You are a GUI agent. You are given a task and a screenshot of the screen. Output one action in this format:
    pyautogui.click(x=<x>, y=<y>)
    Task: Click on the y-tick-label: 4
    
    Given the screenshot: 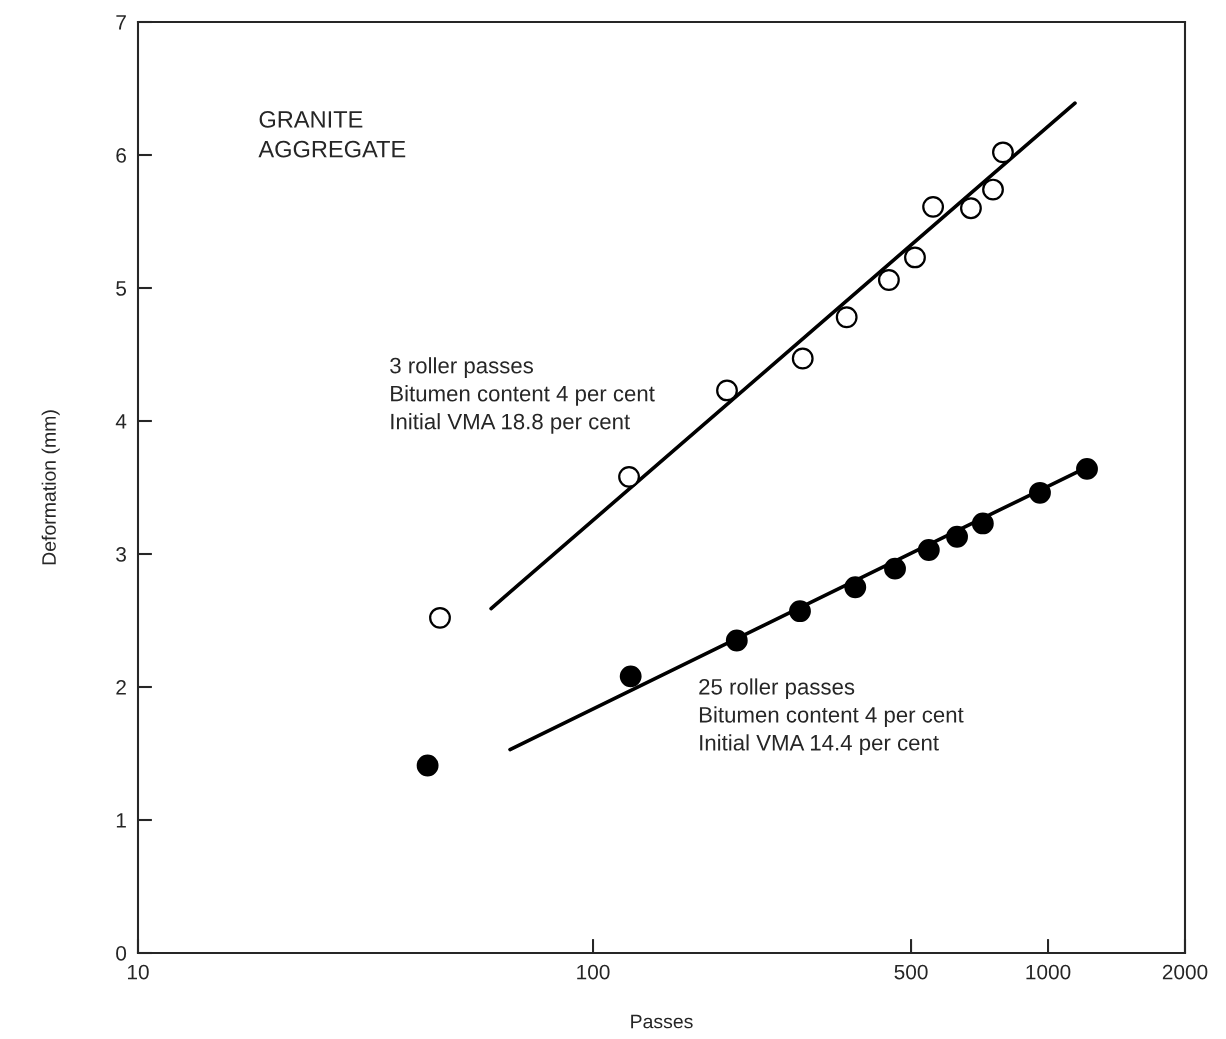 What is the action you would take?
    pyautogui.click(x=121, y=421)
    